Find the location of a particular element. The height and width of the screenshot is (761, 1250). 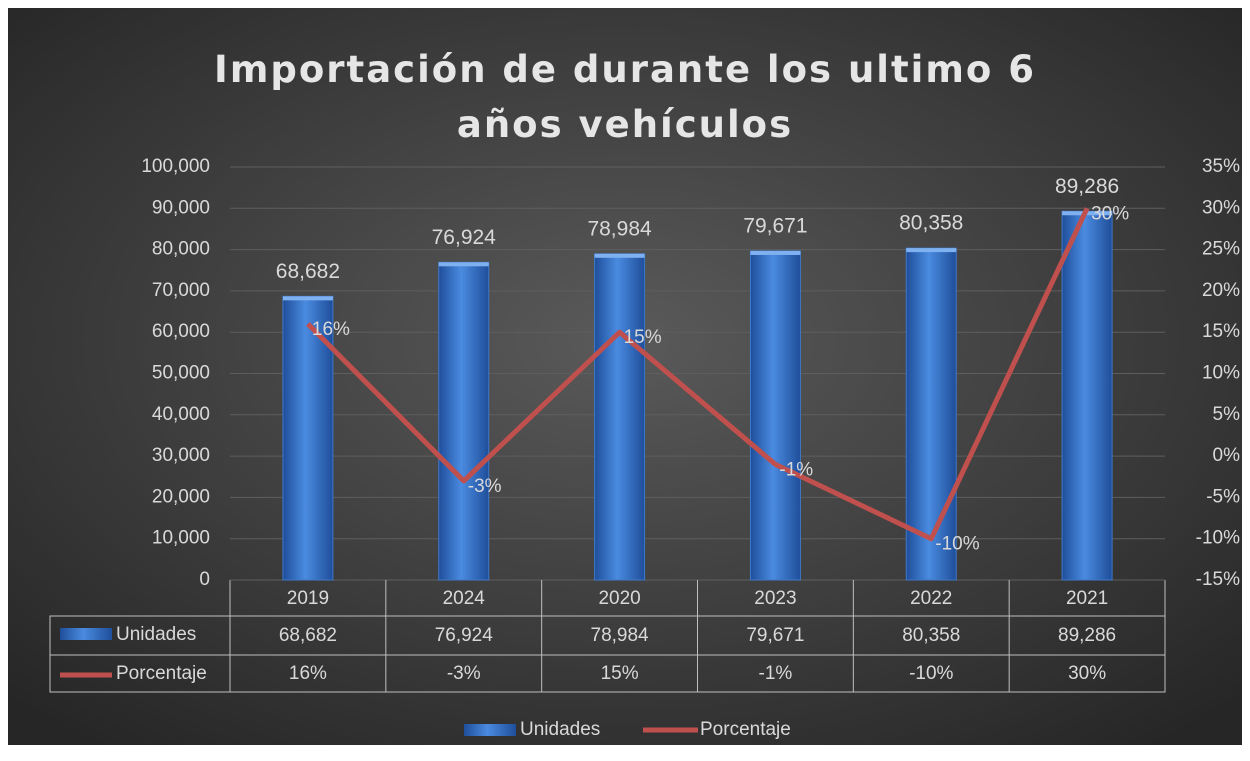

y2-tick-label: -10% is located at coordinates (1218, 538).